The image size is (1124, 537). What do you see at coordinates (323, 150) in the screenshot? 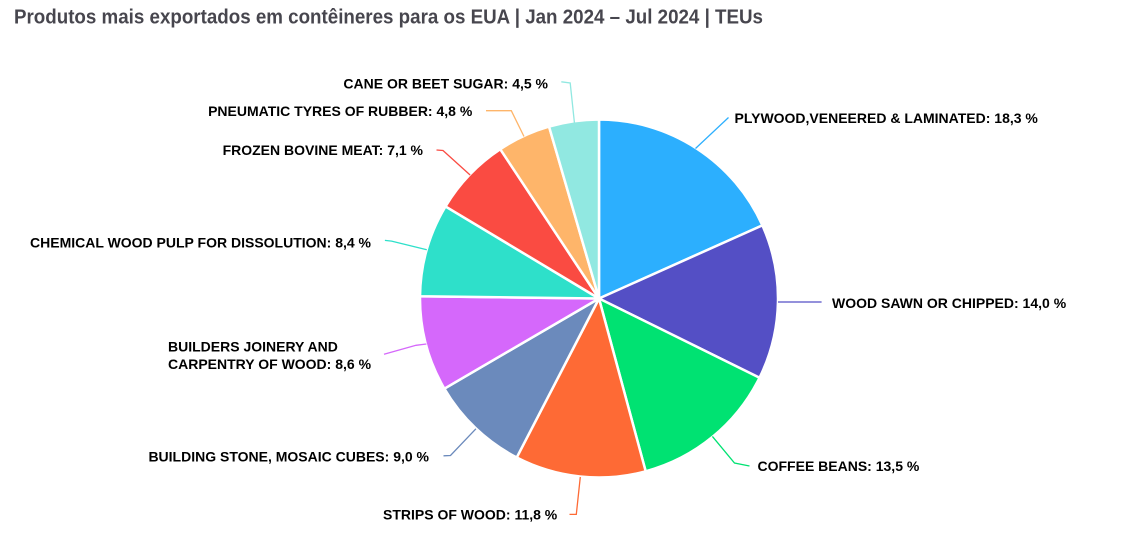
I see `svg-text: FROZEN BOVINE MEAT: 7,1 %` at bounding box center [323, 150].